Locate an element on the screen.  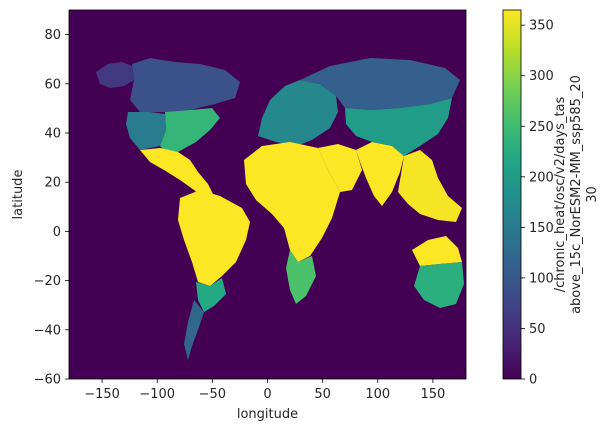
colorbar-label-line-2: above_15c_NorESM2-MM_ssp585_20 is located at coordinates (576, 194).